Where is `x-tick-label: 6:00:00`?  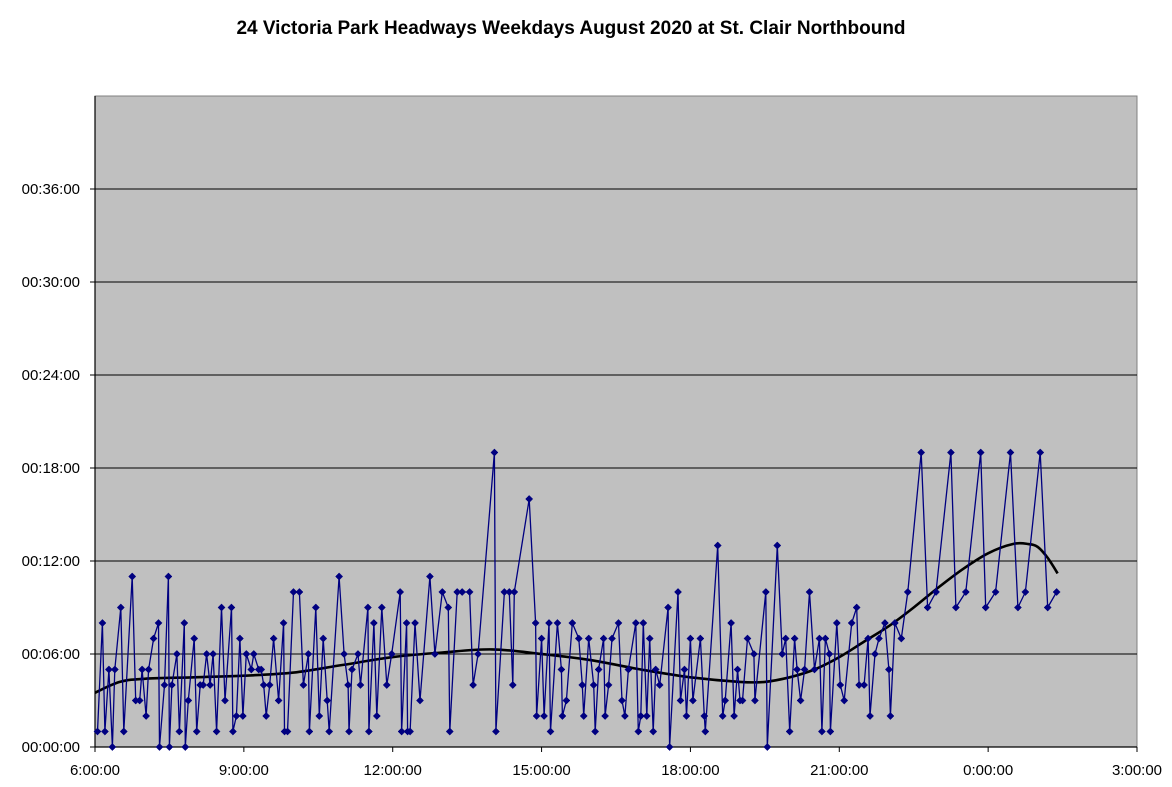 x-tick-label: 6:00:00 is located at coordinates (95, 770).